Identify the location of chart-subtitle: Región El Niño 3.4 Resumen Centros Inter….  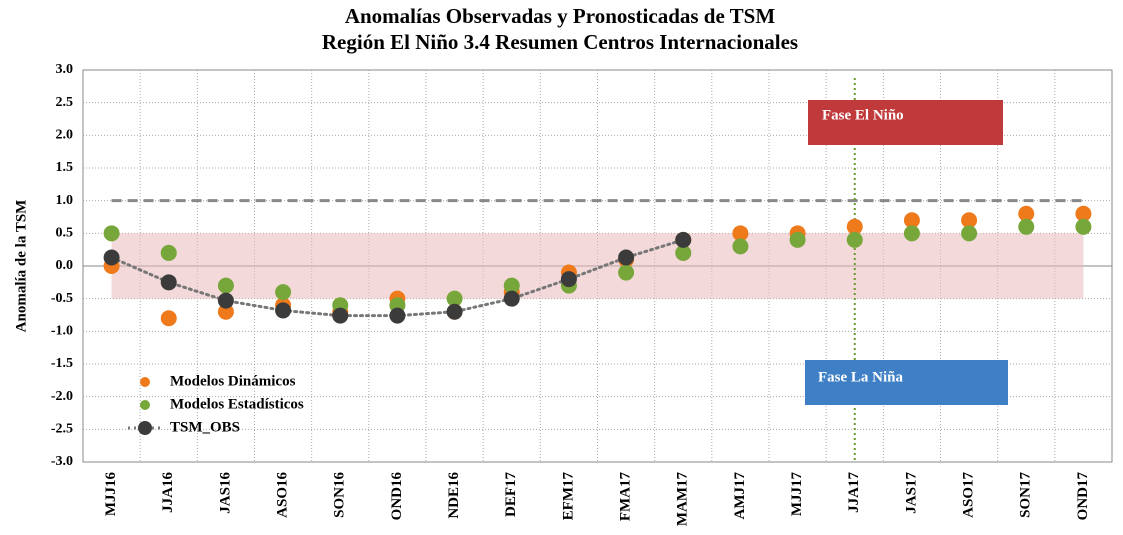
(560, 42).